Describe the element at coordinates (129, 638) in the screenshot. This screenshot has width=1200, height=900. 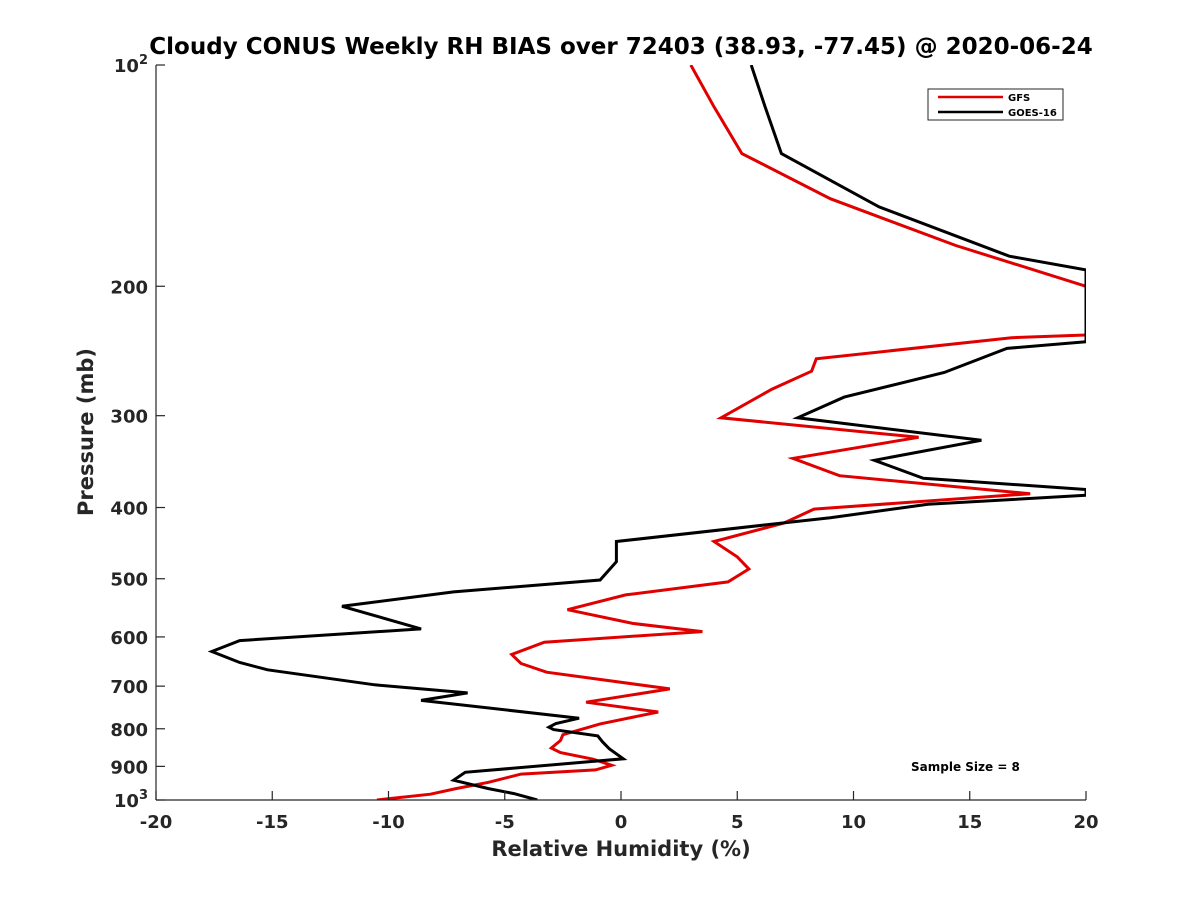
I see `y-tick-label: 600` at that location.